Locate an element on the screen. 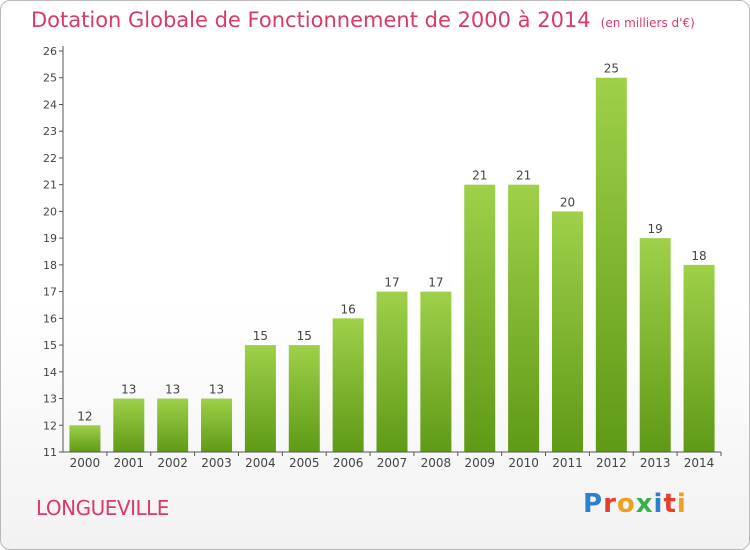  data-label-2011: 20 is located at coordinates (567, 202).